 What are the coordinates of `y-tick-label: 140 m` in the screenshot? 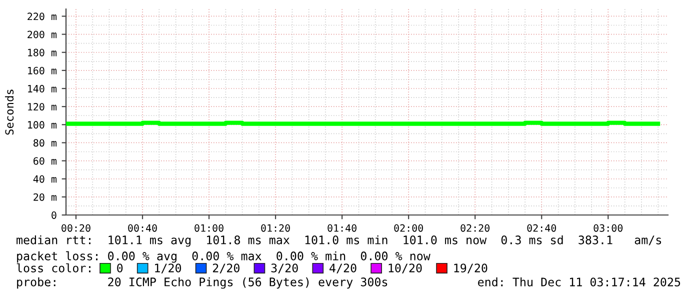 It's located at (42, 88).